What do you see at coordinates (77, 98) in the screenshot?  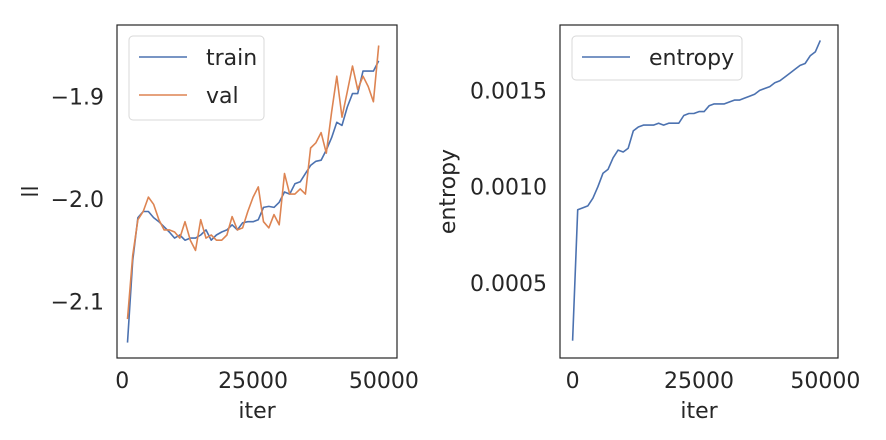 I see `y-tick-label: −1.9` at bounding box center [77, 98].